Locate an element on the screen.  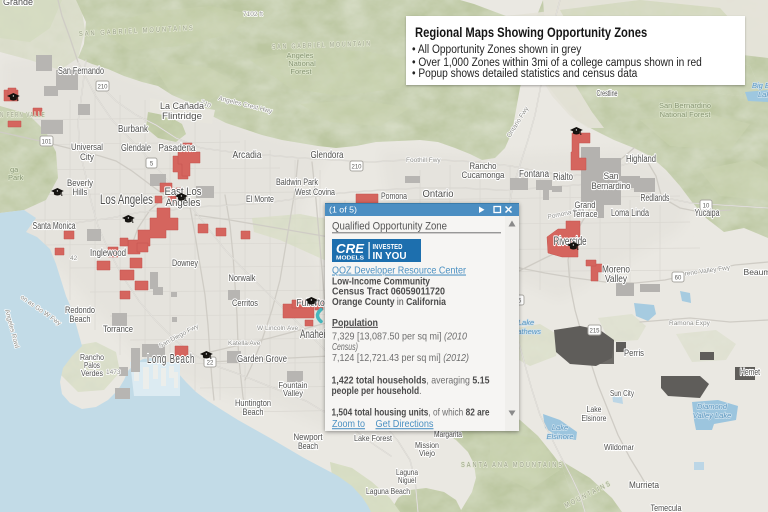
svg-text: Moreno is located at coordinates (616, 270).